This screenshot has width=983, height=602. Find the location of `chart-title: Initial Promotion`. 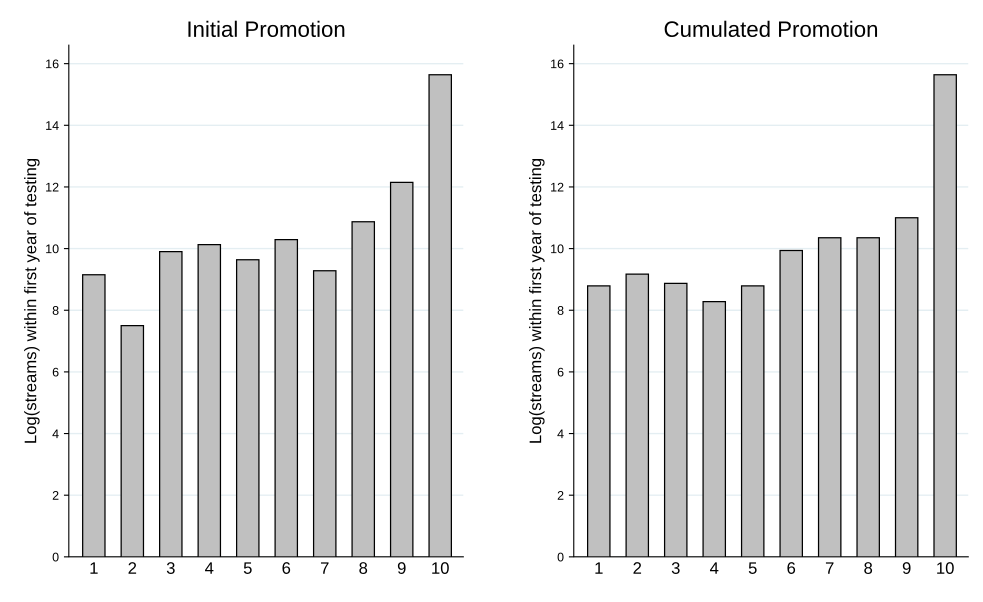

chart-title: Initial Promotion is located at coordinates (266, 29).